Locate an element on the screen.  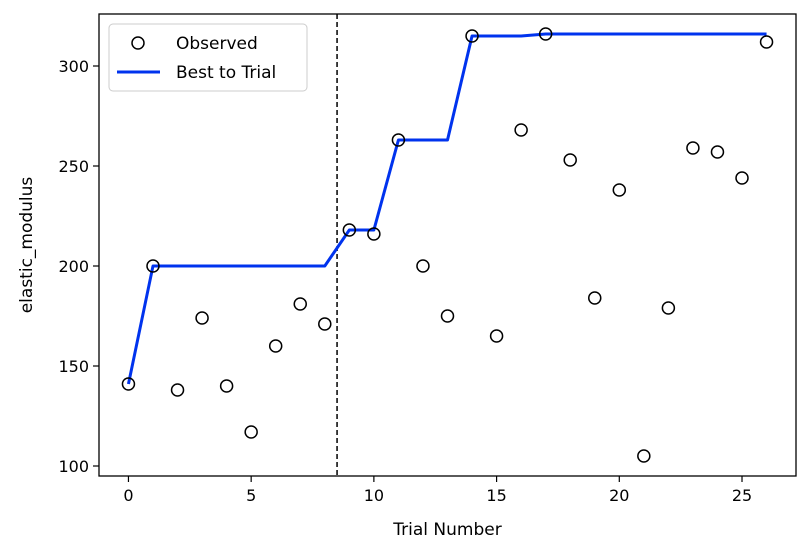
legend-label-best-to-trial: Best to Trial is located at coordinates (226, 73).